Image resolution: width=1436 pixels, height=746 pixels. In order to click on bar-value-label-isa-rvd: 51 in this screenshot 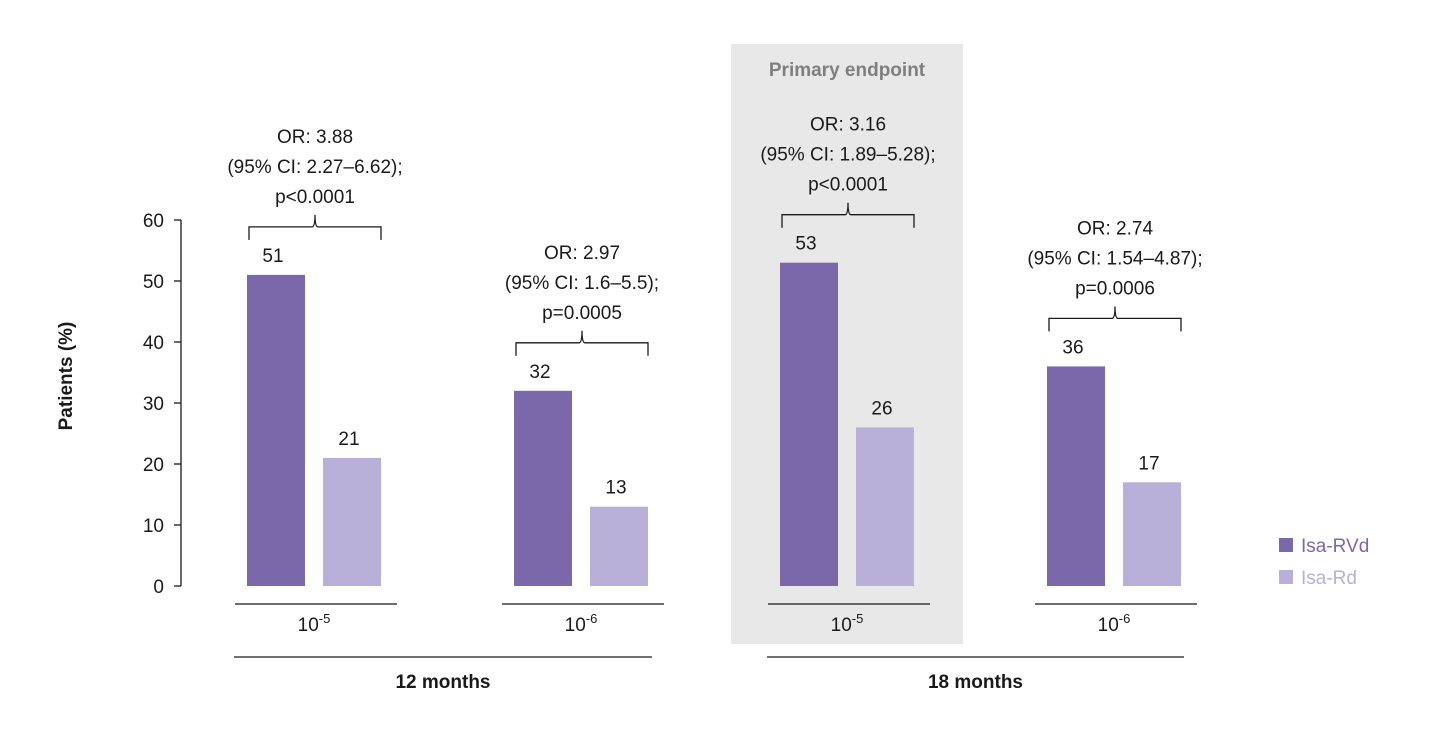, I will do `click(272, 256)`.